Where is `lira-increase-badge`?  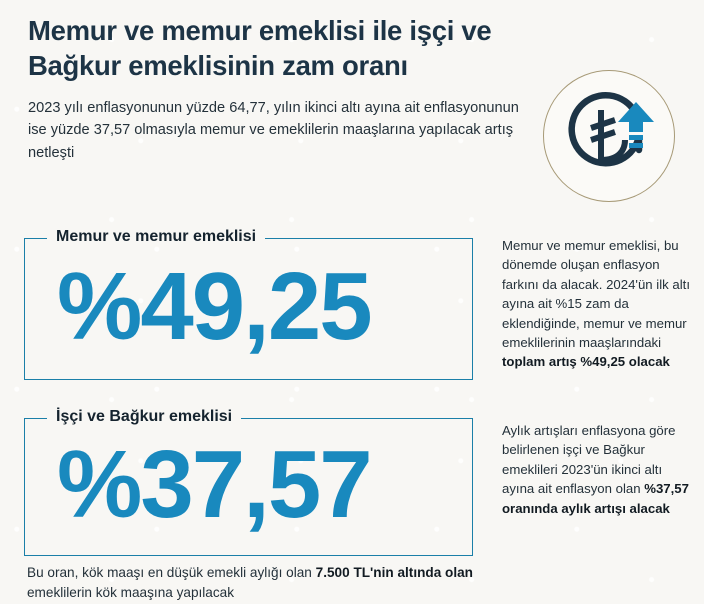
lira-increase-badge is located at coordinates (609, 136).